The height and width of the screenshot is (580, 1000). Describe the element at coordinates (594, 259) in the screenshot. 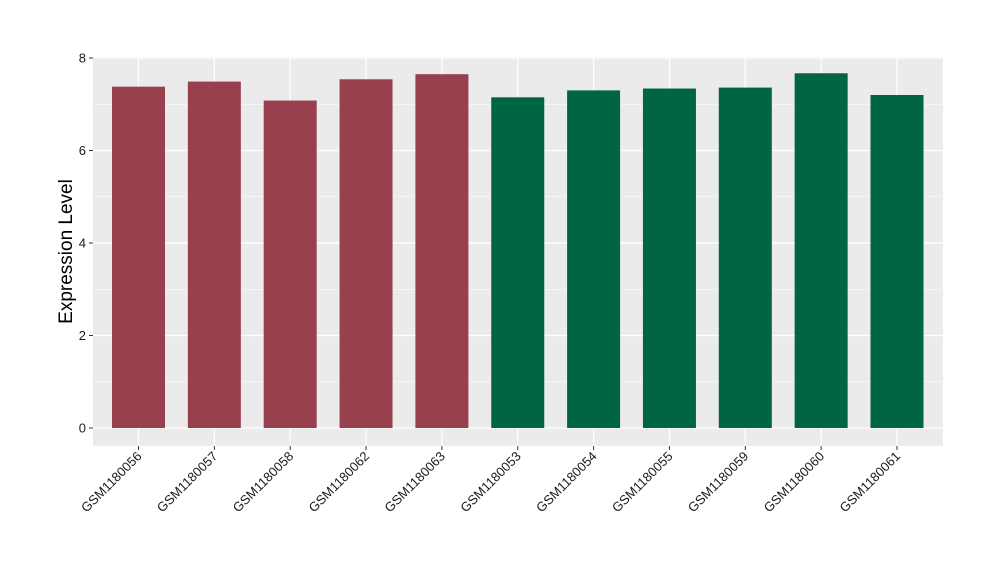

I see `bar-GSM1180054` at that location.